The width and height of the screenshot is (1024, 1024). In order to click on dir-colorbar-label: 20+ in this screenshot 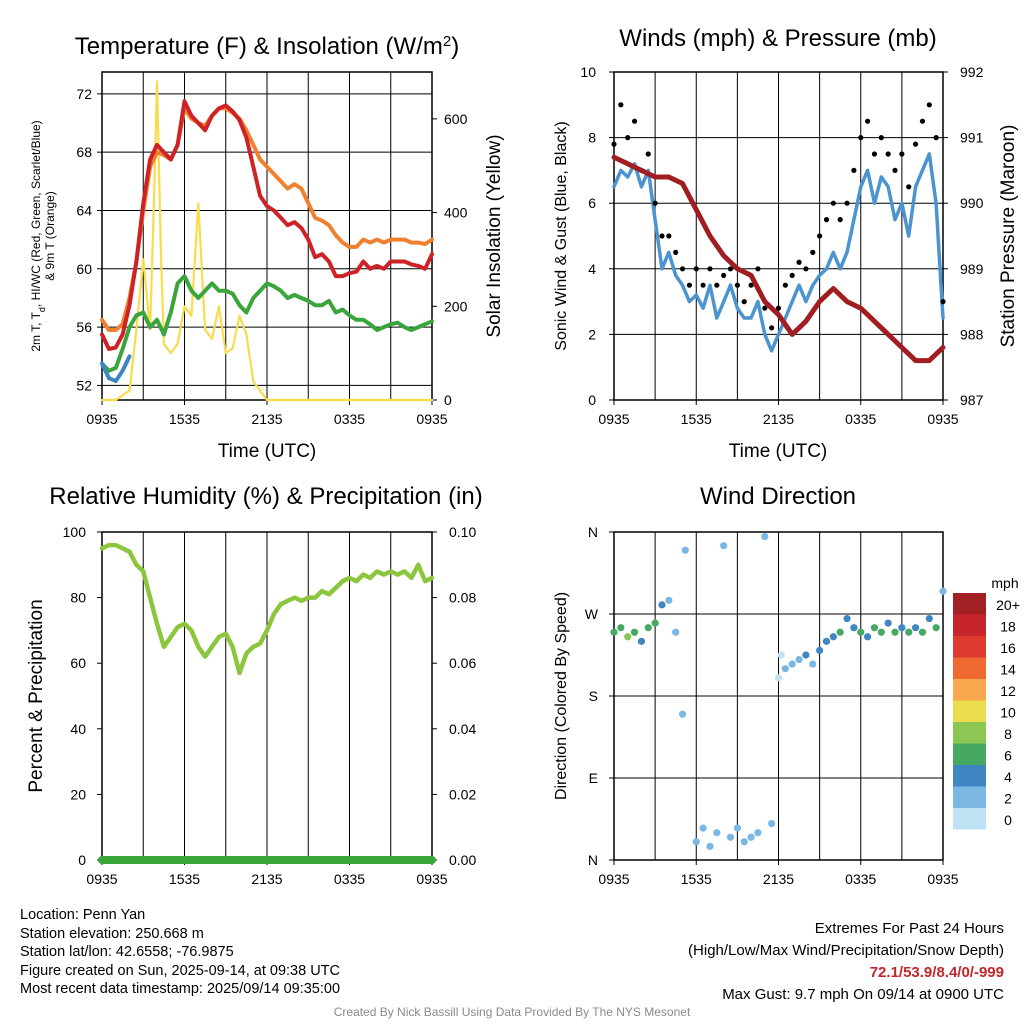, I will do `click(1008, 605)`.